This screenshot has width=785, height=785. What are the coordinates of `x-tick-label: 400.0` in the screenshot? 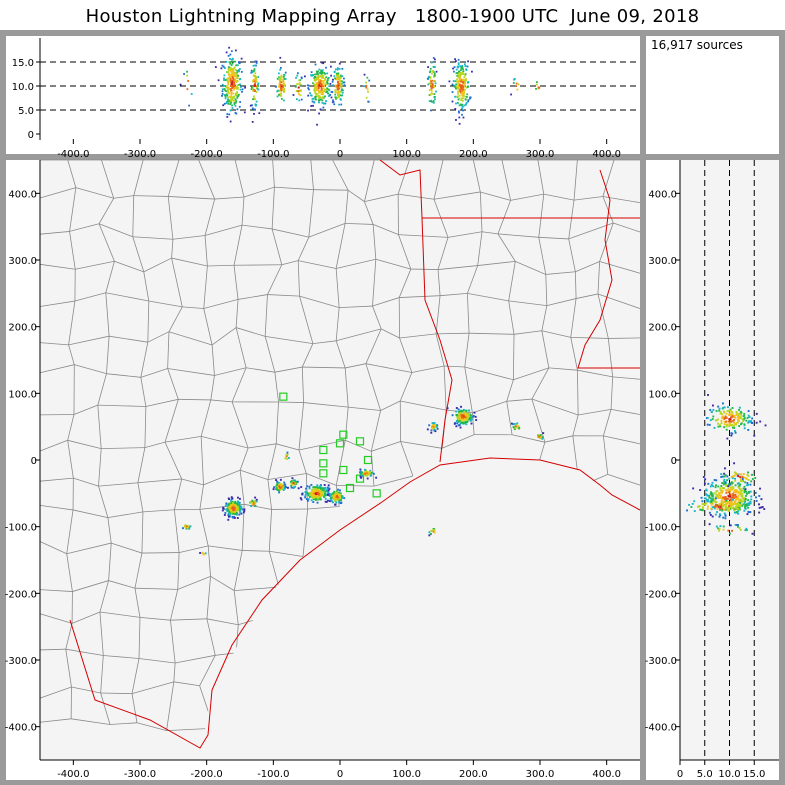 It's located at (606, 774).